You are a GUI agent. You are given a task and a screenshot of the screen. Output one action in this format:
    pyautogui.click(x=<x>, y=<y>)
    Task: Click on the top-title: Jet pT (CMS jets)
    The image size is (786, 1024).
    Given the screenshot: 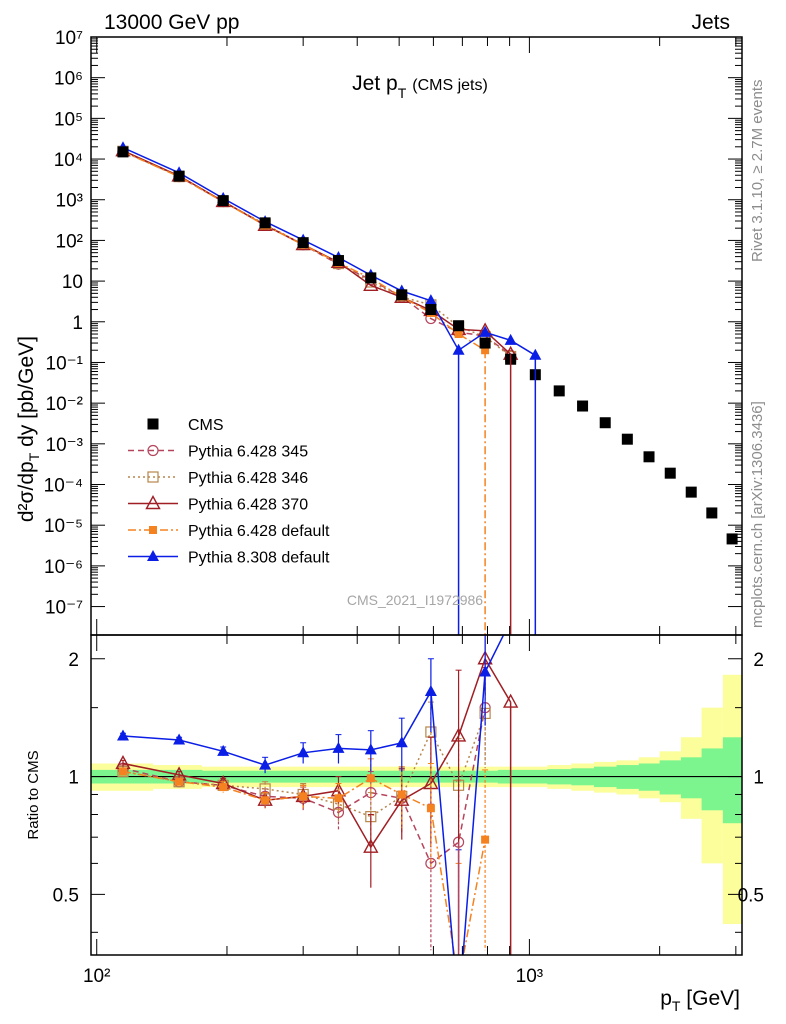 What is the action you would take?
    pyautogui.click(x=420, y=86)
    